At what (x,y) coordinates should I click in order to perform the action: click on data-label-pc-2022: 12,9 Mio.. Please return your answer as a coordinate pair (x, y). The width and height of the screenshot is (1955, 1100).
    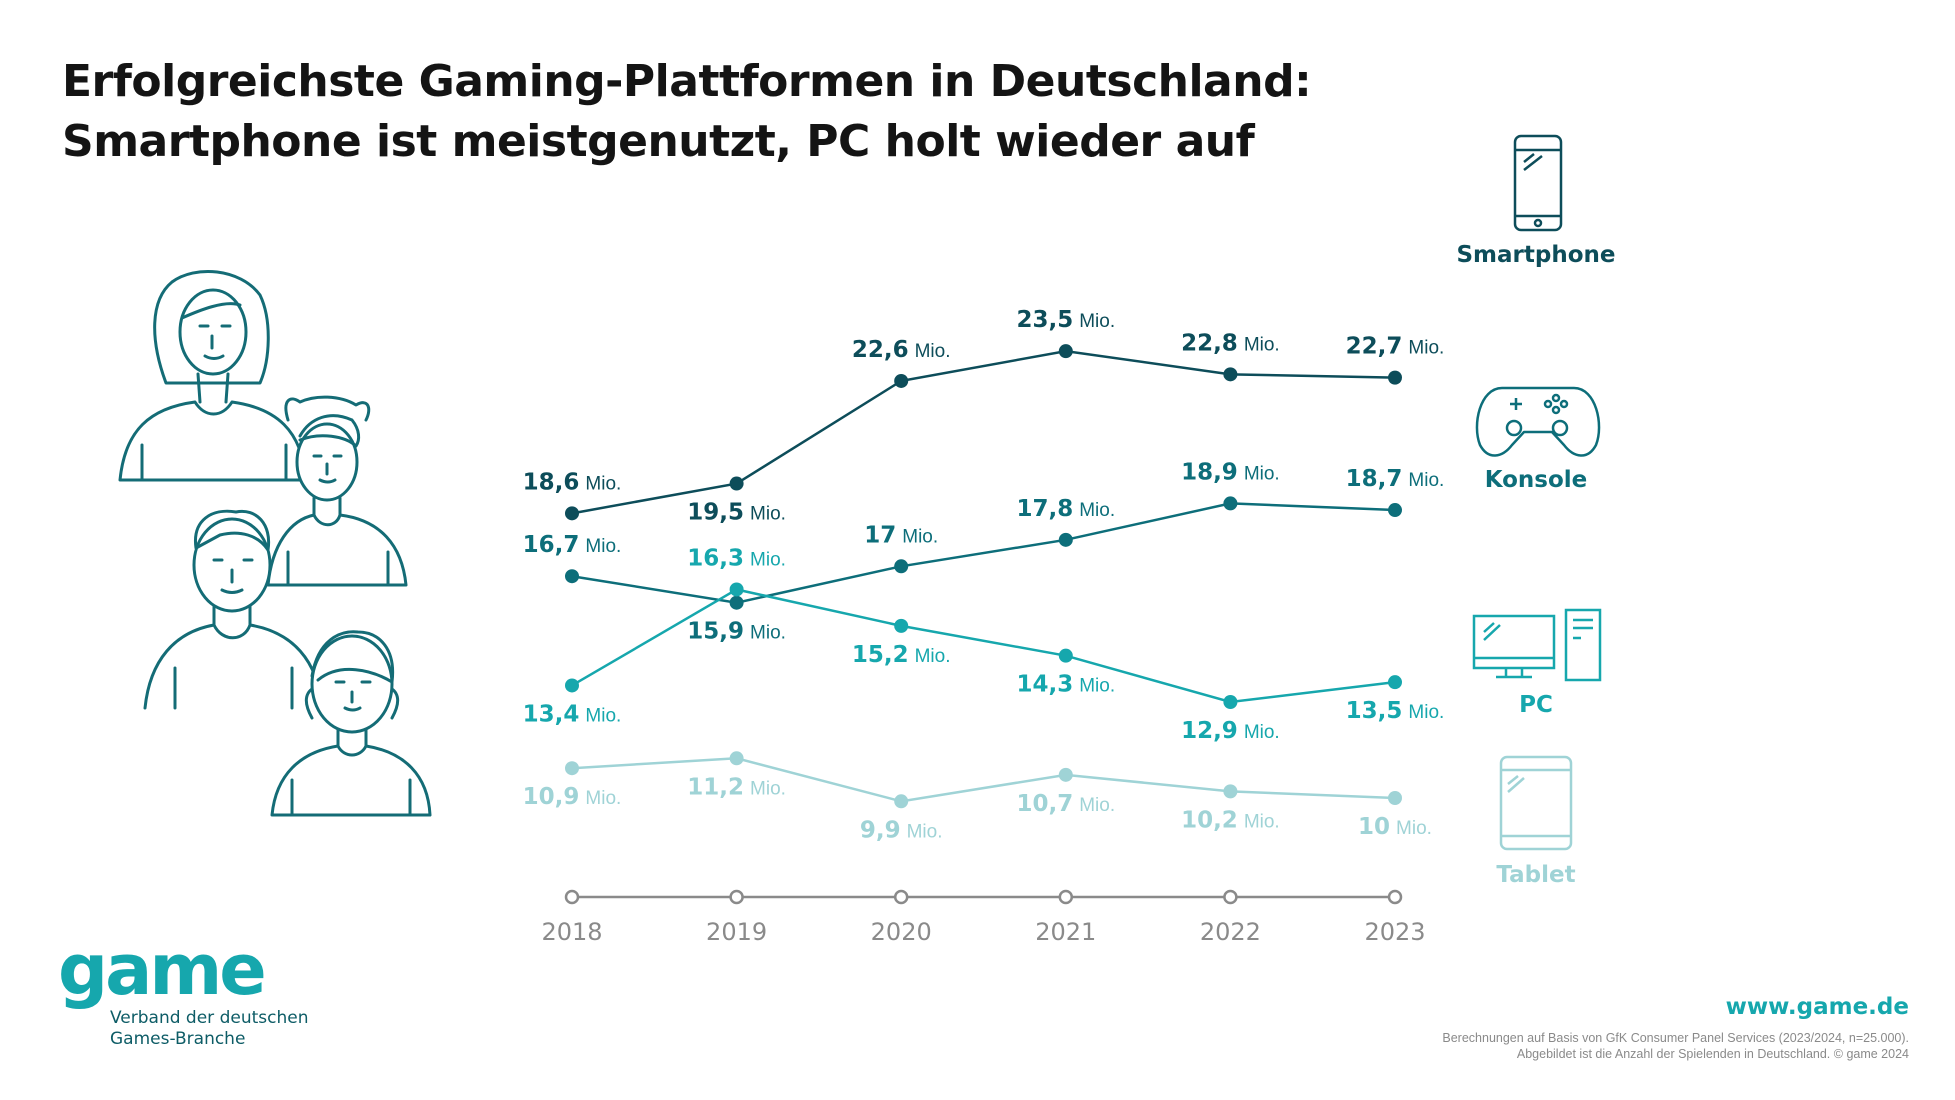
    Looking at the image, I should click on (1230, 731).